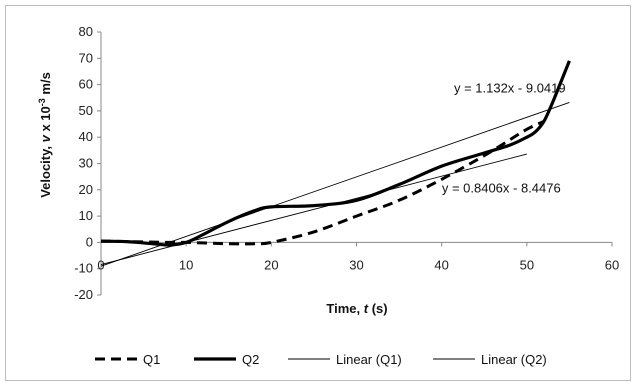  Describe the element at coordinates (186, 264) in the screenshot. I see `x-tick-label: 10` at that location.